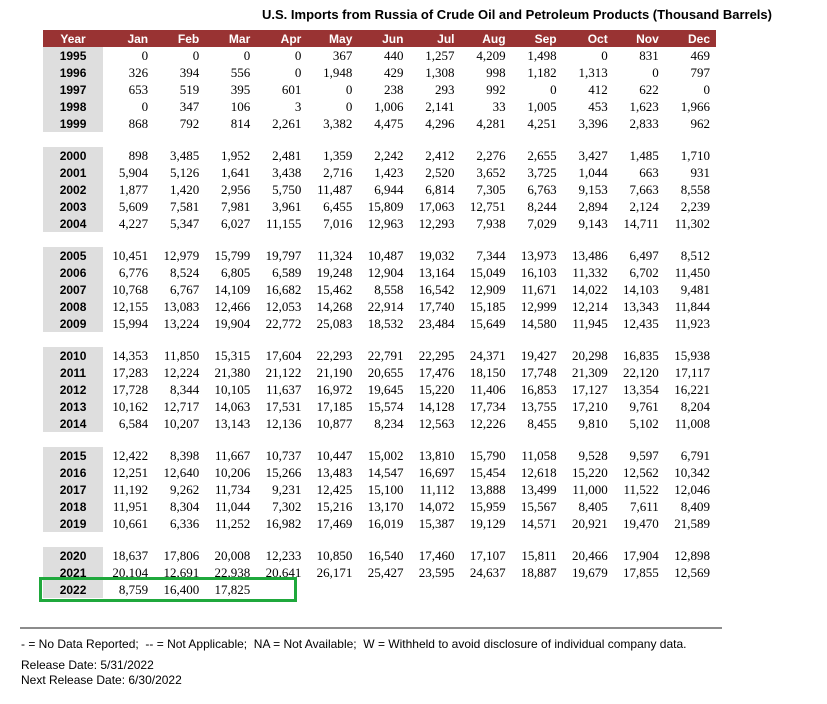 The width and height of the screenshot is (827, 704). What do you see at coordinates (440, 189) in the screenshot?
I see `data-cell: 6,814` at bounding box center [440, 189].